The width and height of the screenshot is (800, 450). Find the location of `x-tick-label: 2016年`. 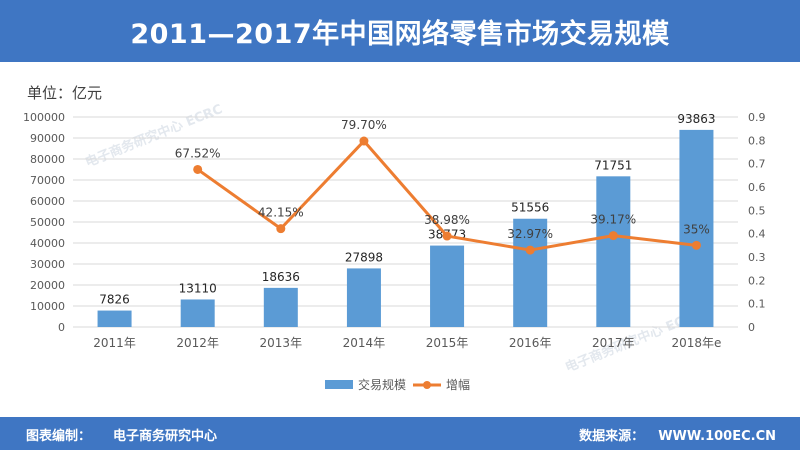

x-tick-label: 2016年 is located at coordinates (530, 343).